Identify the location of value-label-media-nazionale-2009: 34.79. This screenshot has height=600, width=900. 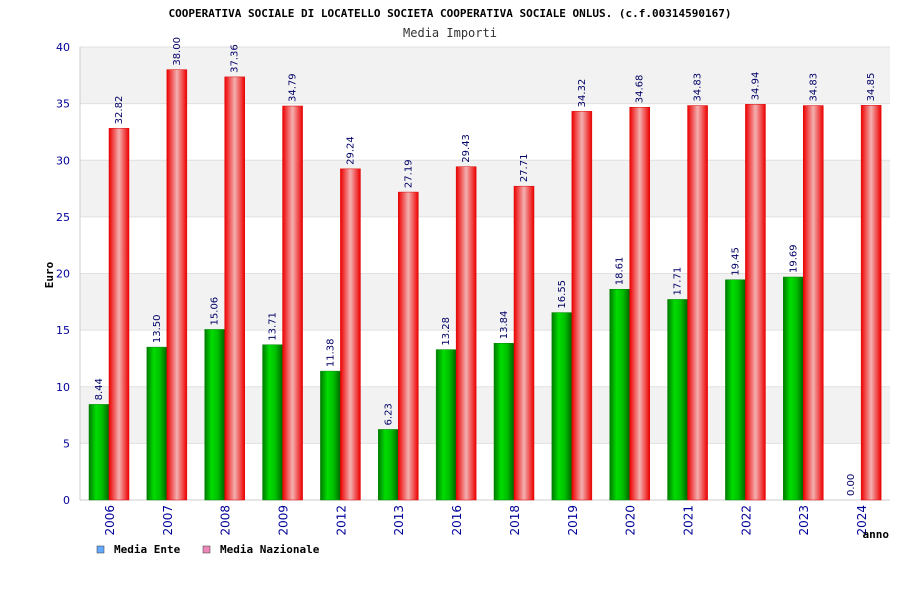
(293, 87).